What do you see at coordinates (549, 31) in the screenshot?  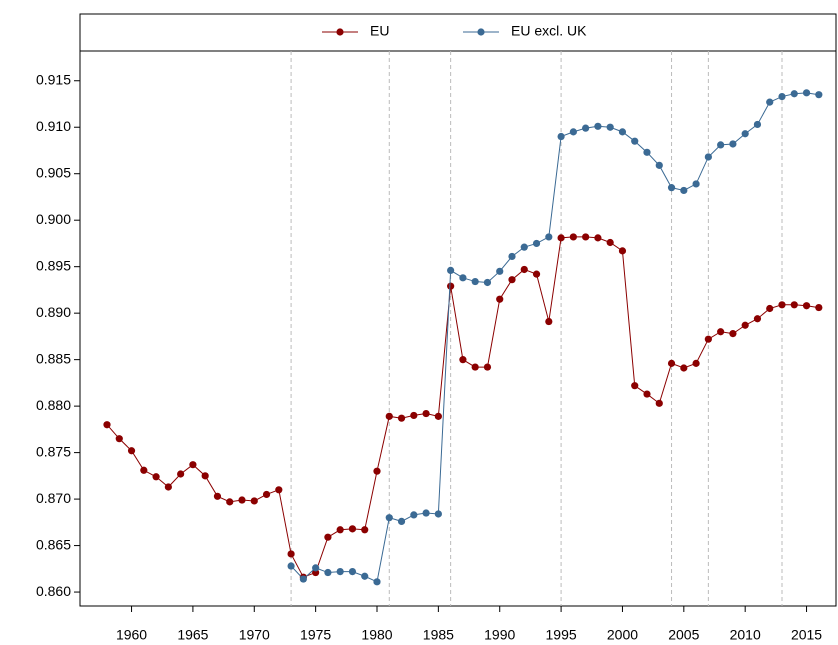 I see `legend-label: EU excl. UK` at bounding box center [549, 31].